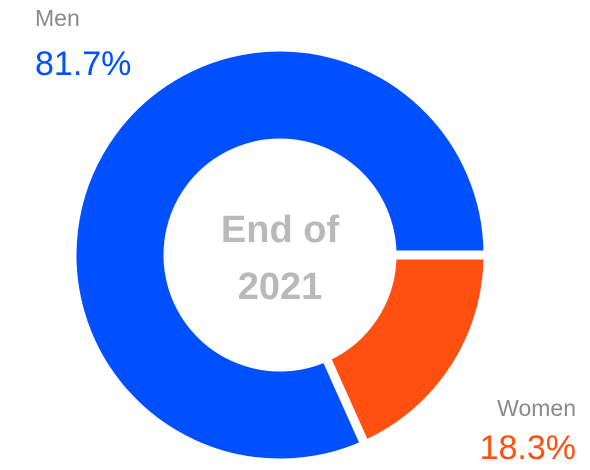 The image size is (590, 470). I want to click on value-label: 81.7%, so click(83, 64).